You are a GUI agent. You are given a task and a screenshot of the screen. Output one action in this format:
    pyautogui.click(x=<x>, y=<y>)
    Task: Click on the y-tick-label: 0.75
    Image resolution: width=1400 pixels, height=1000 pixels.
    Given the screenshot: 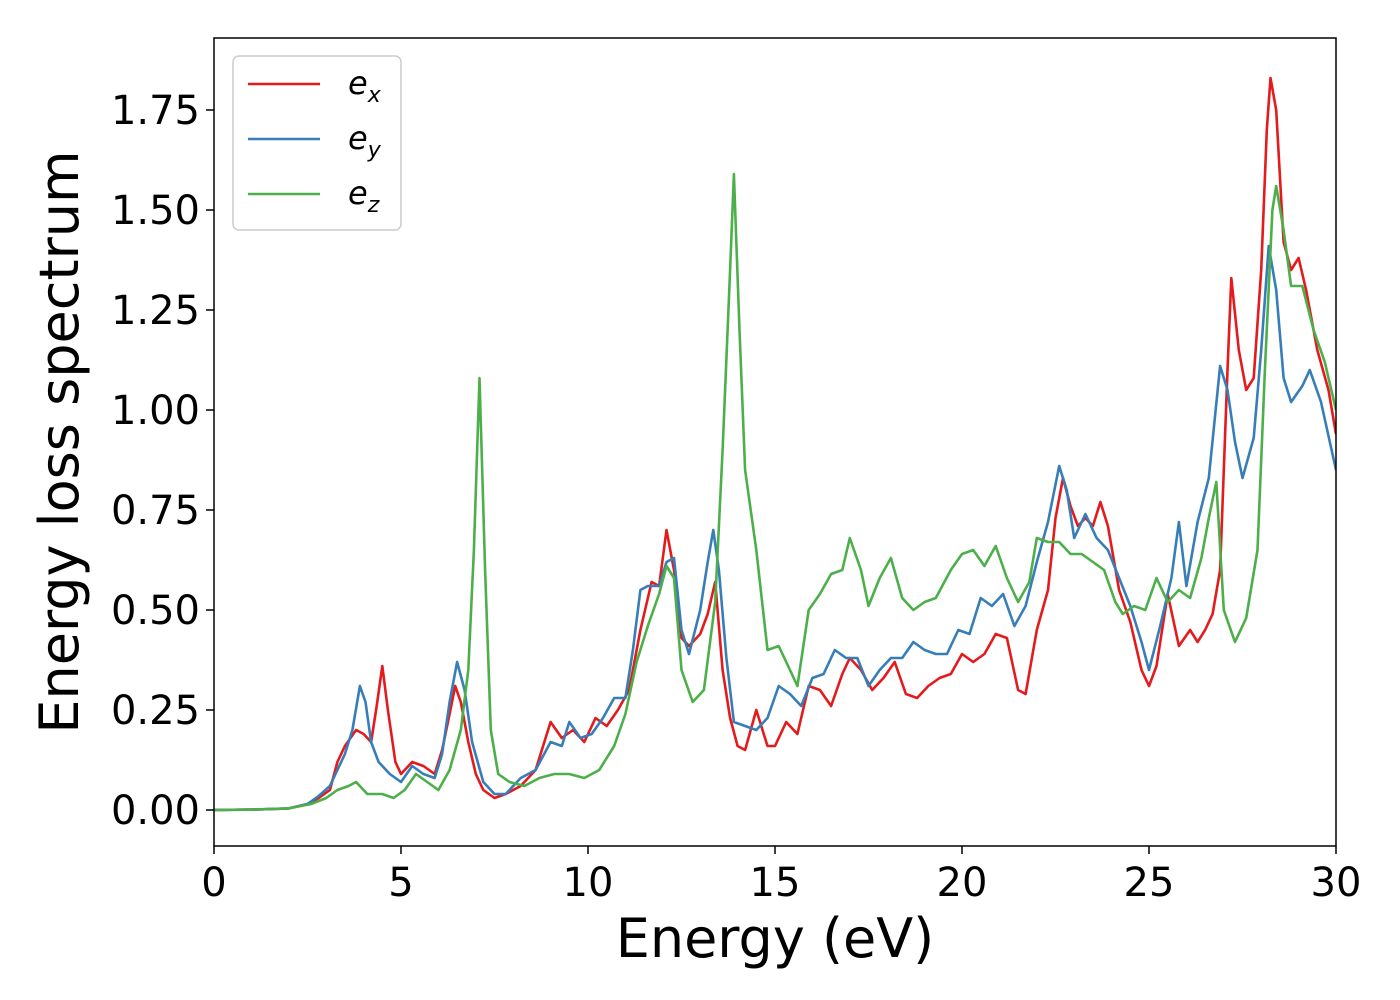 What is the action you would take?
    pyautogui.click(x=155, y=511)
    